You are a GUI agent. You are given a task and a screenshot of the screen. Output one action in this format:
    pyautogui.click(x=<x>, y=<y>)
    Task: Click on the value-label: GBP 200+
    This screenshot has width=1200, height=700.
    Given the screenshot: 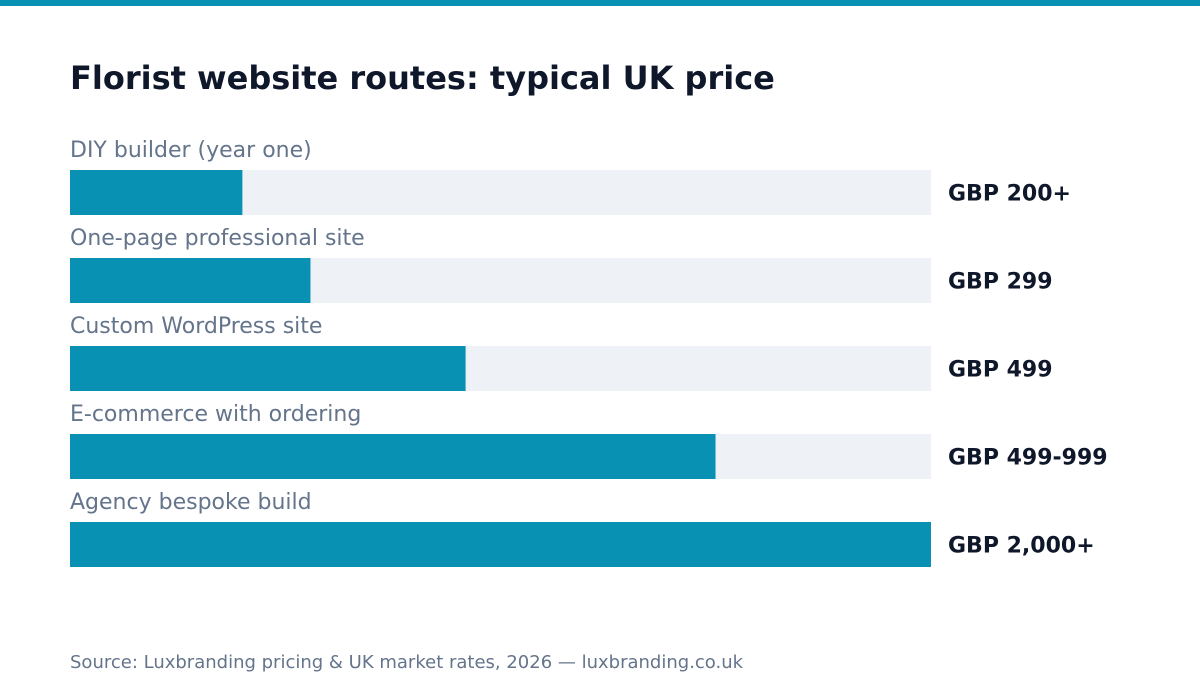 What is the action you would take?
    pyautogui.click(x=1009, y=194)
    